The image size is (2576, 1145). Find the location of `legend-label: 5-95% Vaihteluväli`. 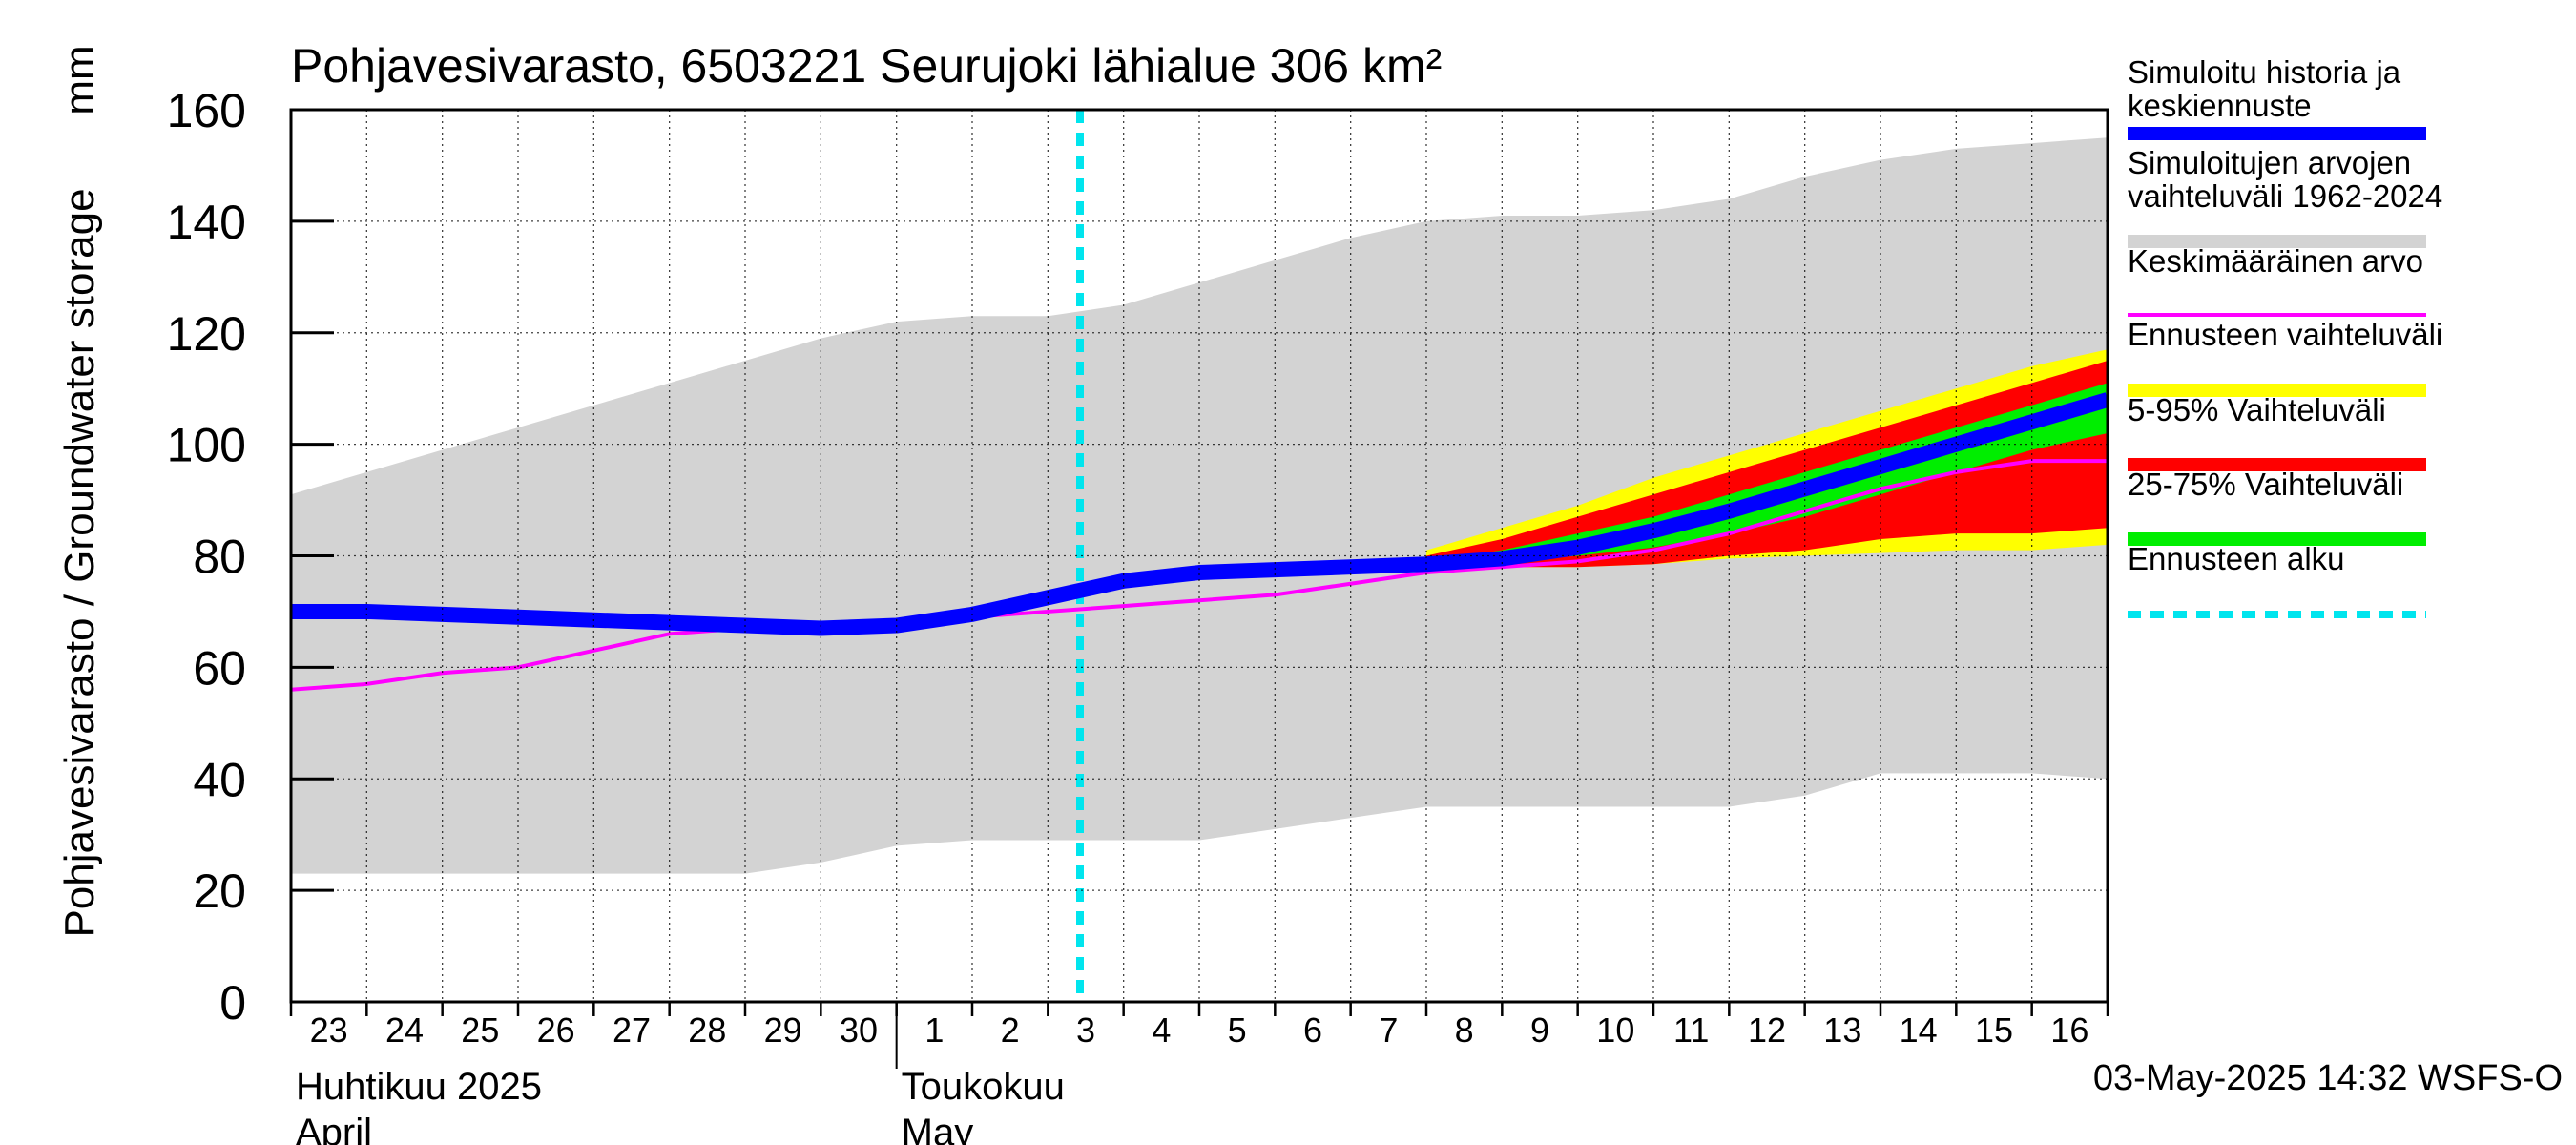

legend-label: 5-95% Vaihteluväli is located at coordinates (2257, 409).